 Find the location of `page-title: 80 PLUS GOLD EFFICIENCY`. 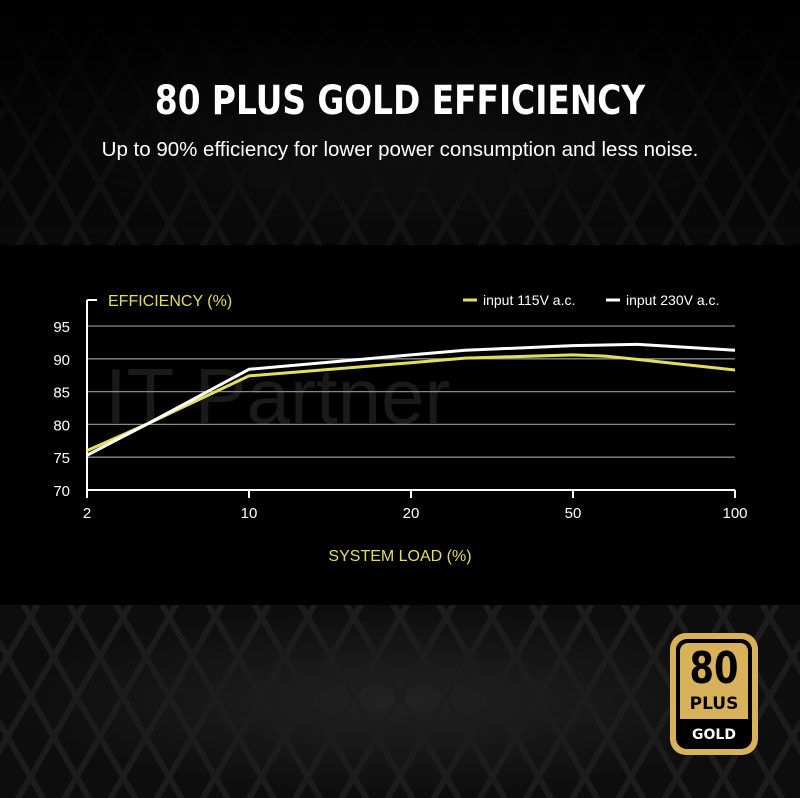

page-title: 80 PLUS GOLD EFFICIENCY is located at coordinates (400, 101).